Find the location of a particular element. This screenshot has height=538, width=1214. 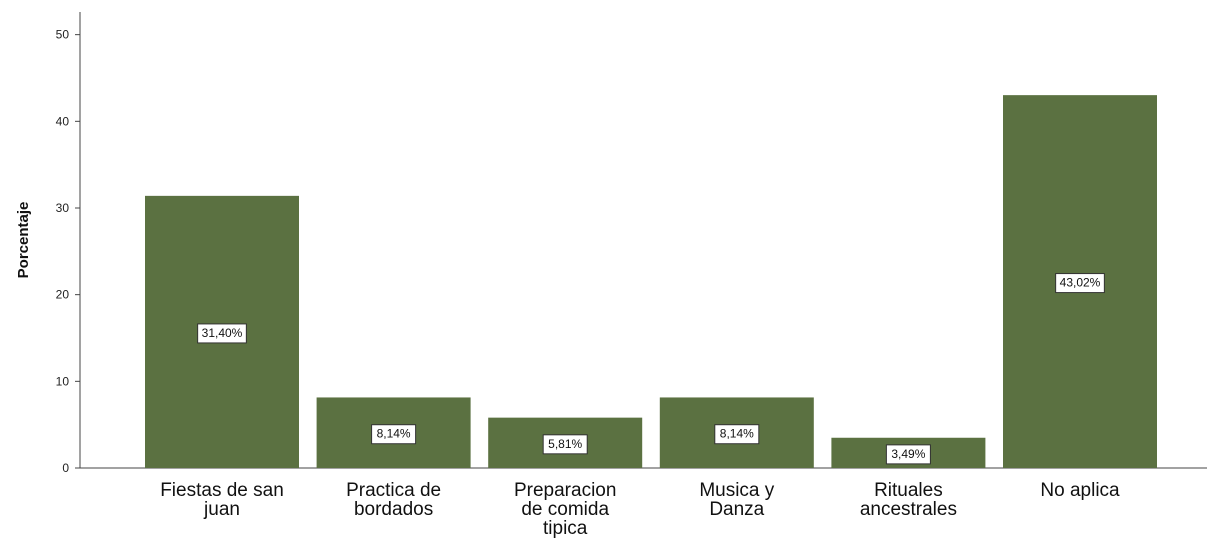

y-tick-label: 30 is located at coordinates (63, 208).